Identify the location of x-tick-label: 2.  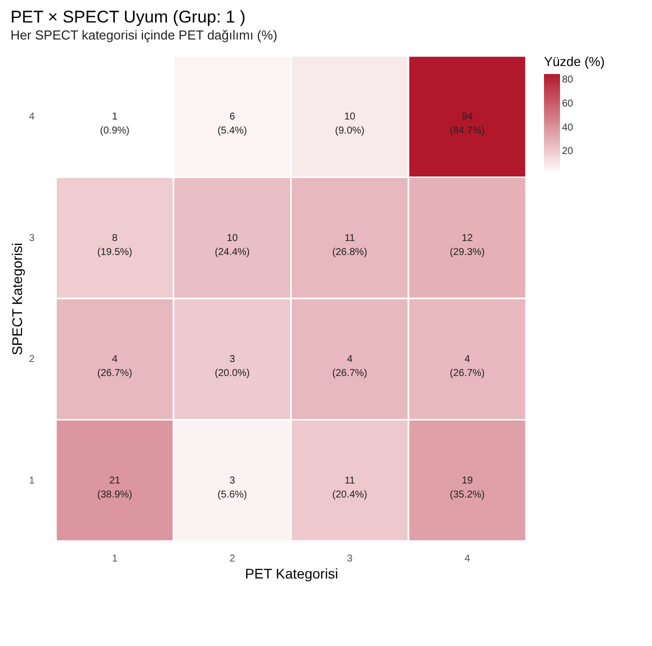
(232, 559).